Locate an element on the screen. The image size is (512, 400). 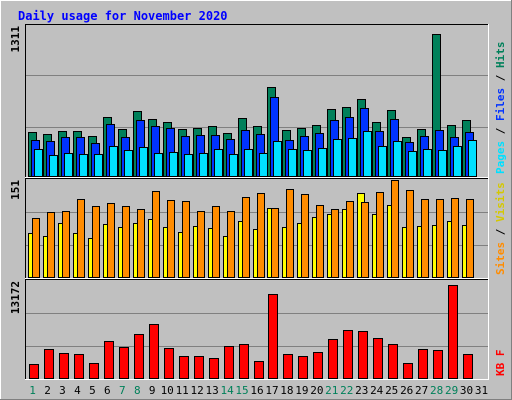
x-tick-label-day-31: 31 is located at coordinates (481, 390).